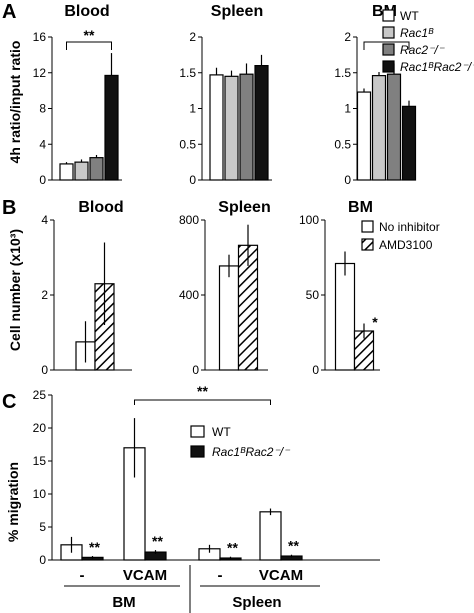 The width and height of the screenshot is (474, 613). What do you see at coordinates (202, 402) in the screenshot?
I see `panel-c-significance-bracket` at bounding box center [202, 402].